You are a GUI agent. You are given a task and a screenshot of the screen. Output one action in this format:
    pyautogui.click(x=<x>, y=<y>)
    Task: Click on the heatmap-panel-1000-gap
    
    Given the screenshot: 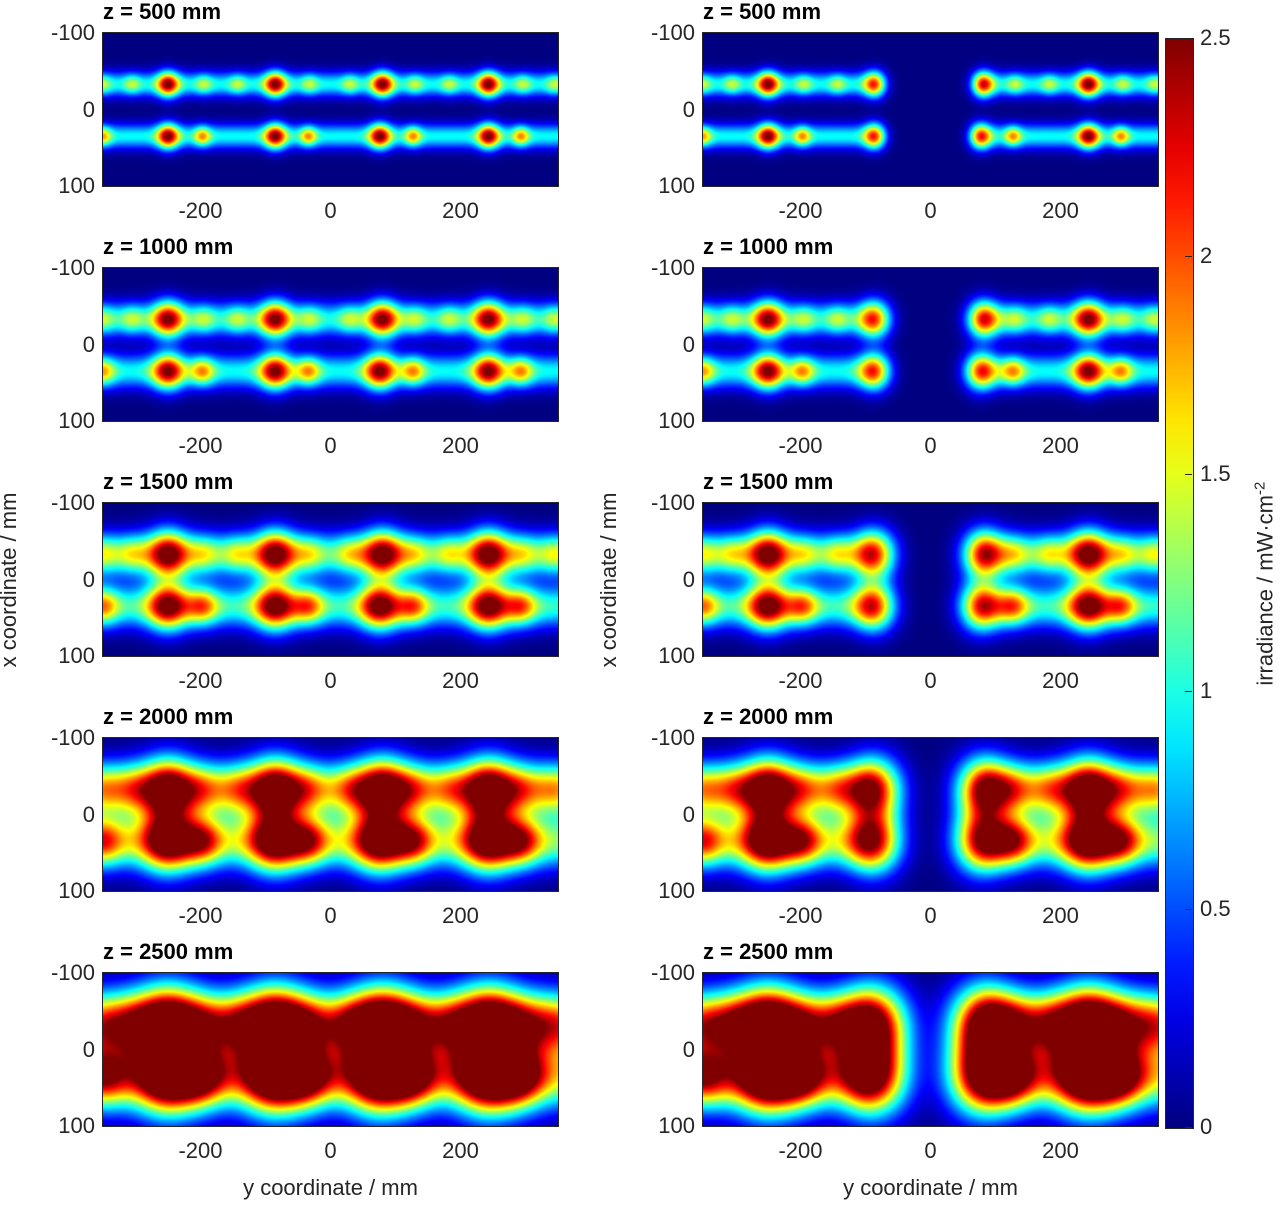 What is the action you would take?
    pyautogui.click(x=930, y=344)
    